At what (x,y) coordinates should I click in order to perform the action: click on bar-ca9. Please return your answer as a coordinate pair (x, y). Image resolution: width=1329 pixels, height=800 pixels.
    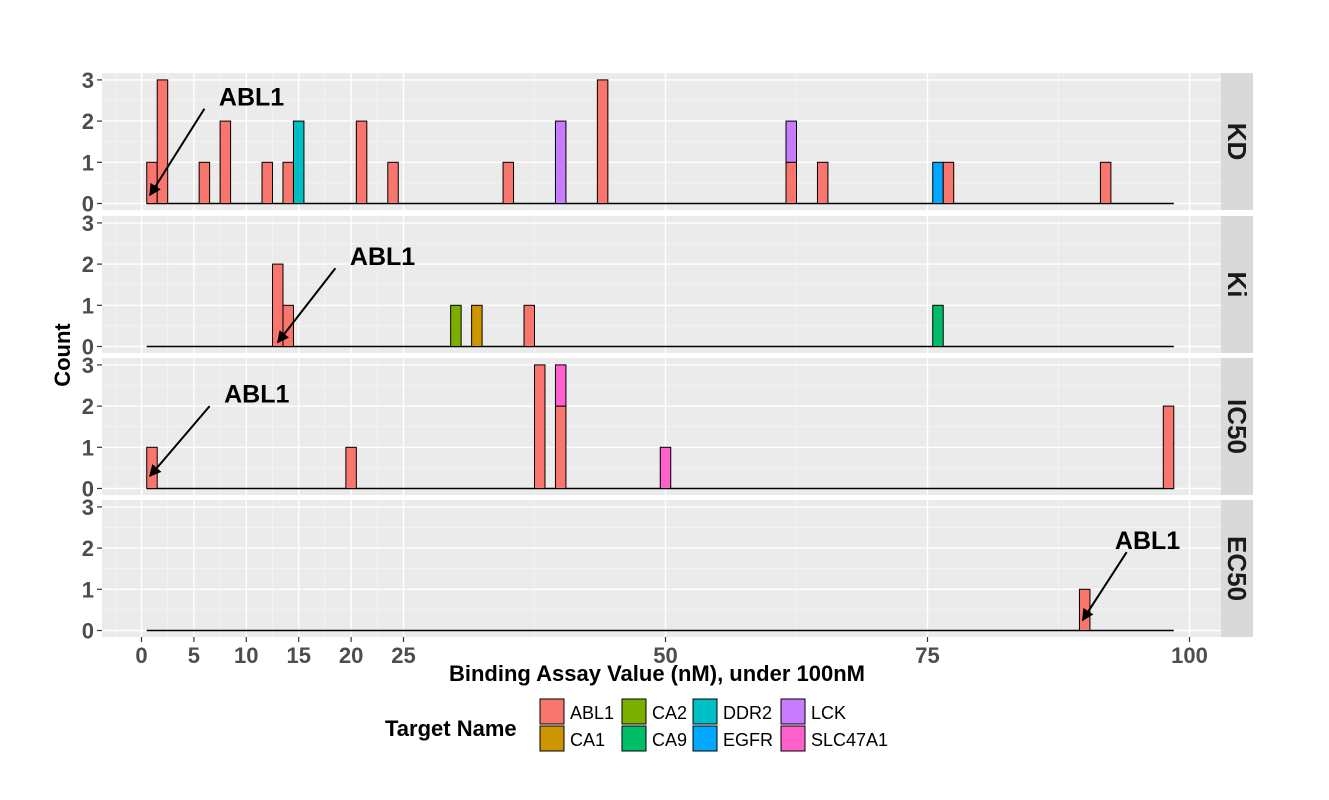
    Looking at the image, I should click on (938, 325).